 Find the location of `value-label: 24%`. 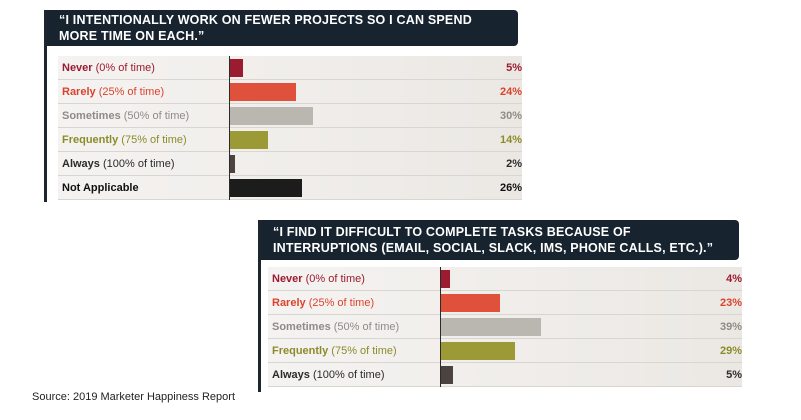

value-label: 24% is located at coordinates (510, 92).